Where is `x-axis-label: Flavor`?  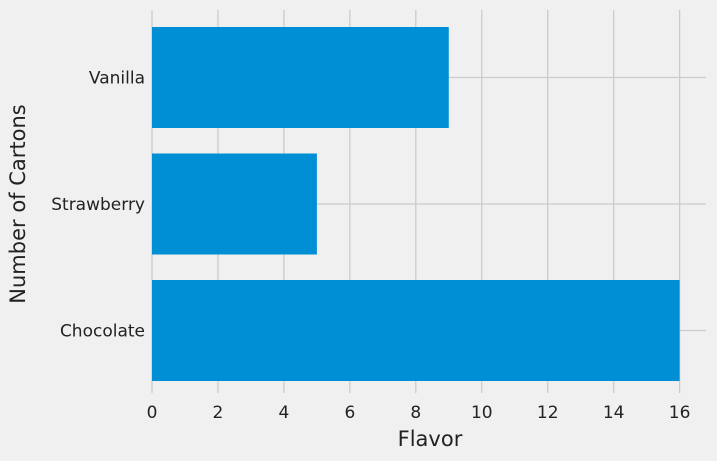 x-axis-label: Flavor is located at coordinates (430, 439).